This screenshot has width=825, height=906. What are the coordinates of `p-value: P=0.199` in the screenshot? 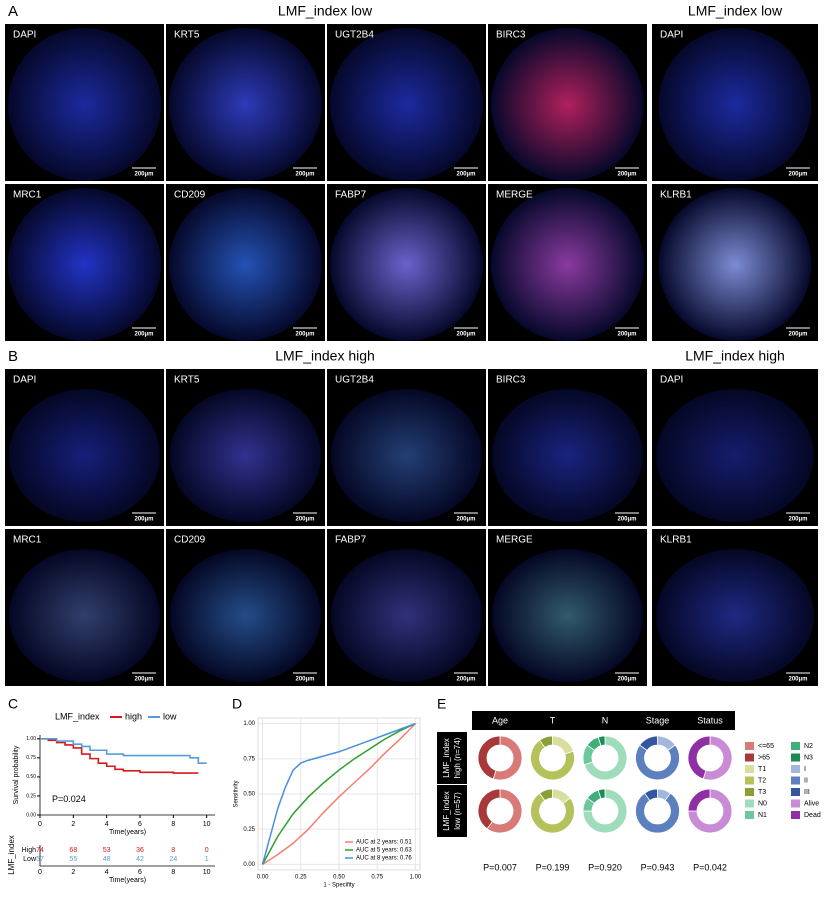 It's located at (553, 867).